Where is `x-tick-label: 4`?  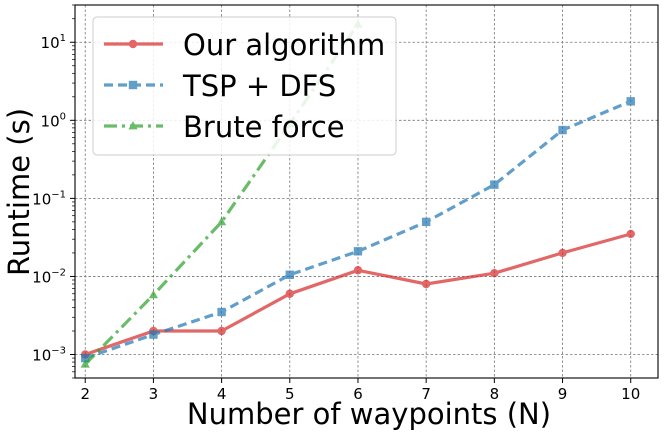 x-tick-label: 4 is located at coordinates (222, 394).